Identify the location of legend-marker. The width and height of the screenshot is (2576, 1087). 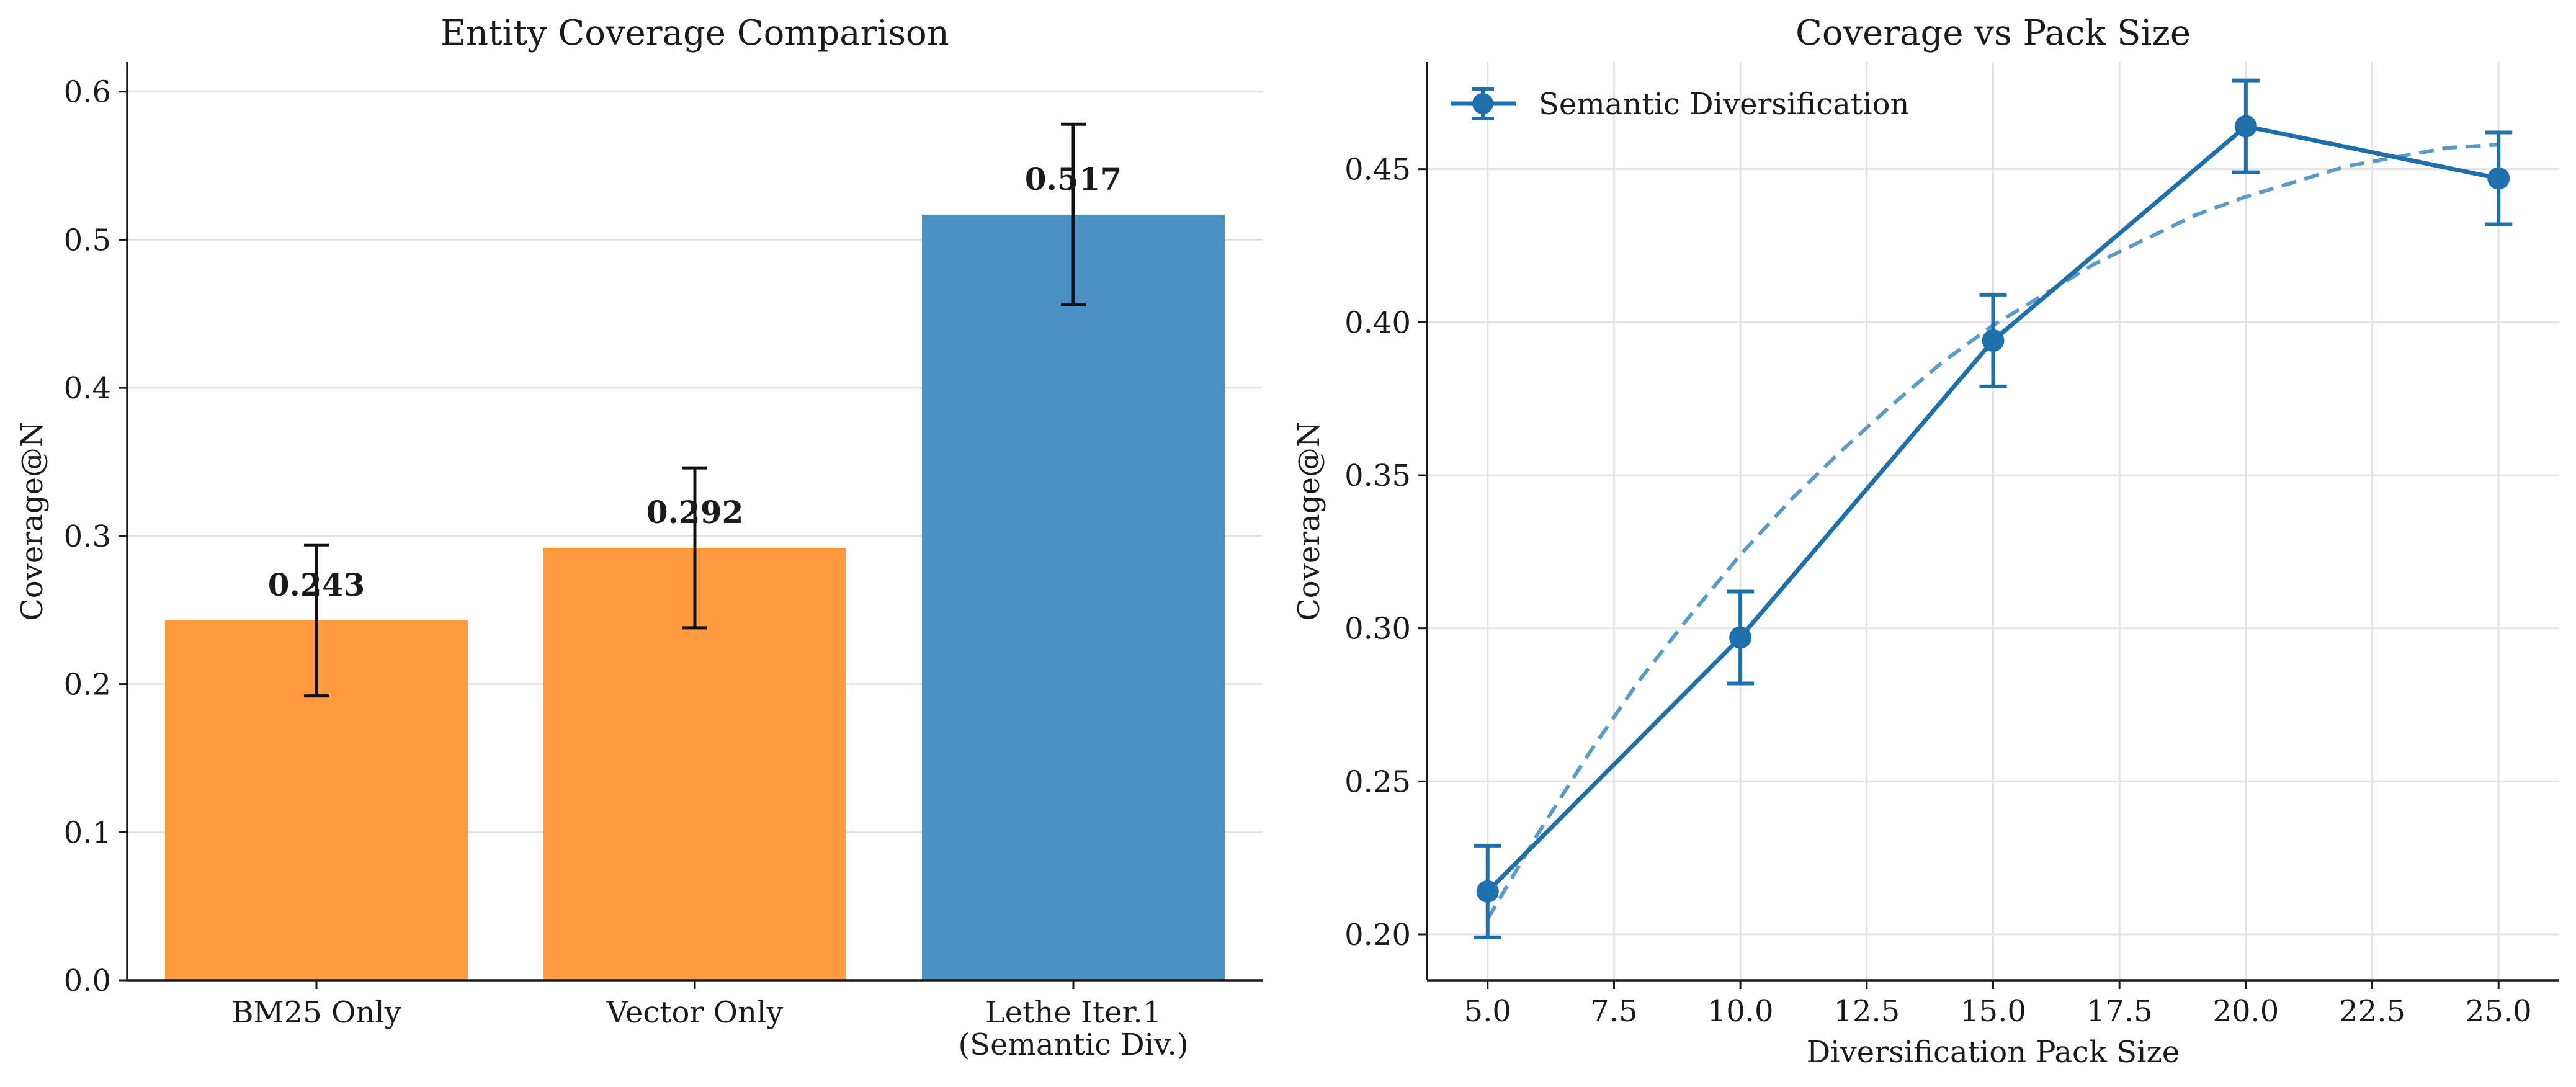
(1482, 103).